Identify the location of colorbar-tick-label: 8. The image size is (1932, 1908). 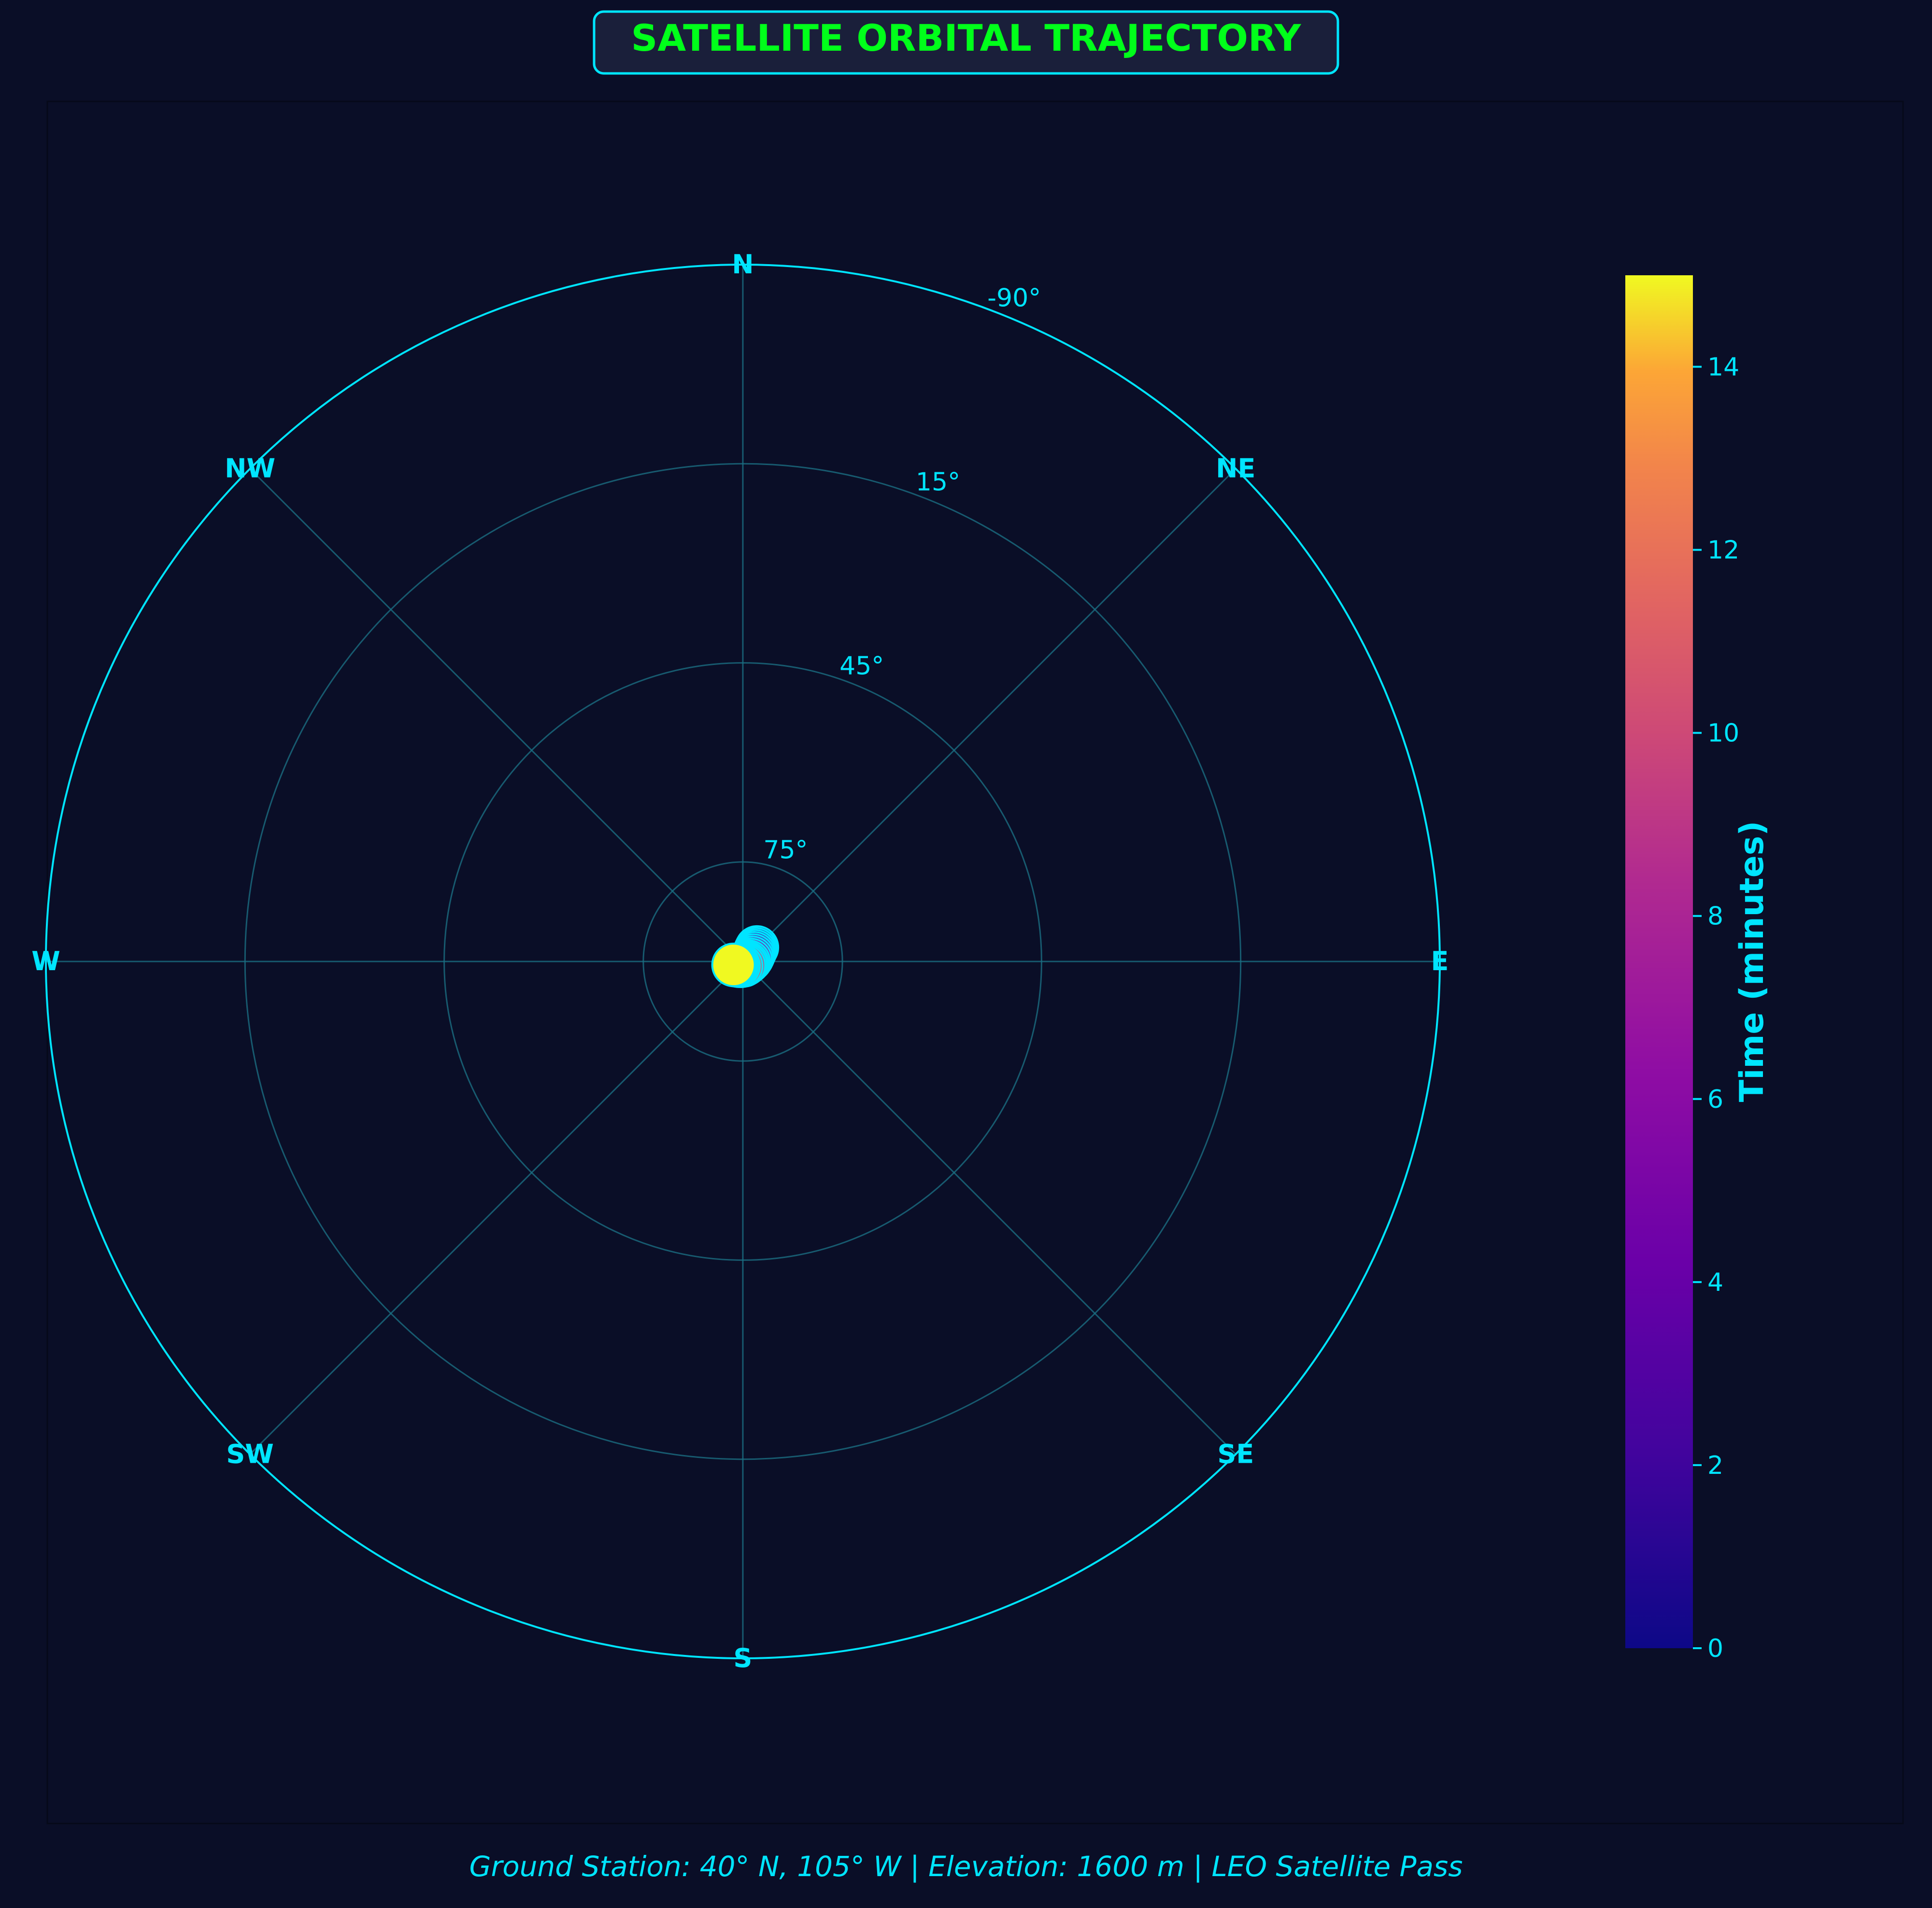
(1715, 916).